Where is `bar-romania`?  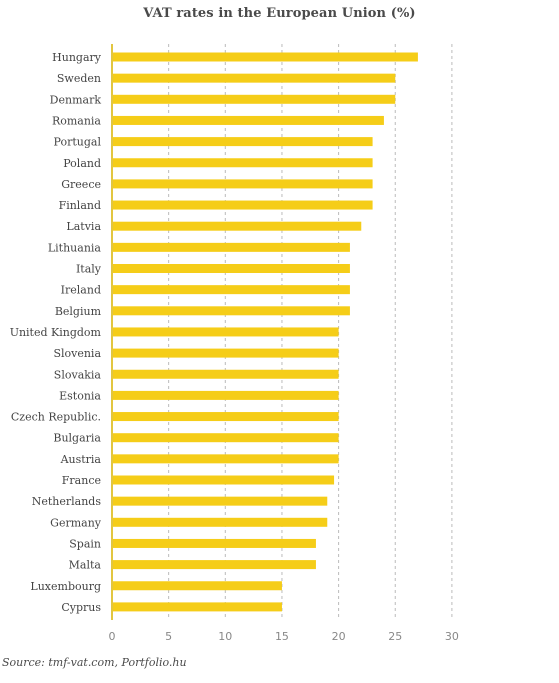 bar-romania is located at coordinates (248, 120).